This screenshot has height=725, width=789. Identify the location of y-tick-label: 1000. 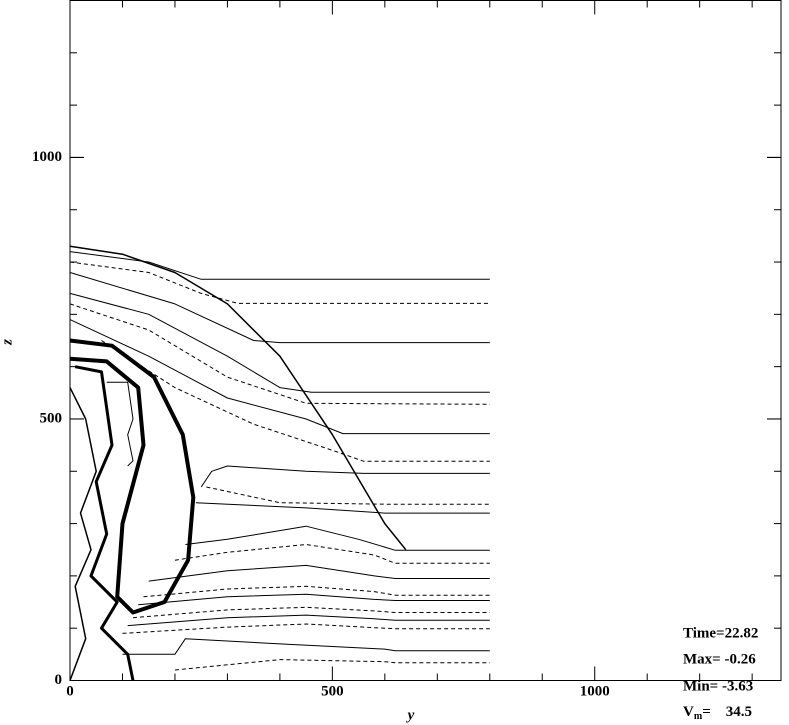
(47, 157).